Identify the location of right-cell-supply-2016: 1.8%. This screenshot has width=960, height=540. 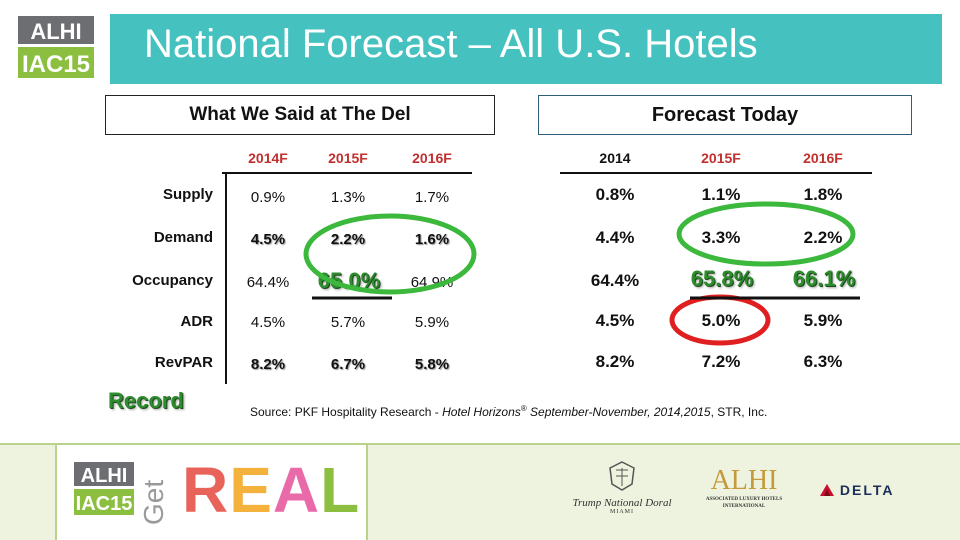
(823, 194).